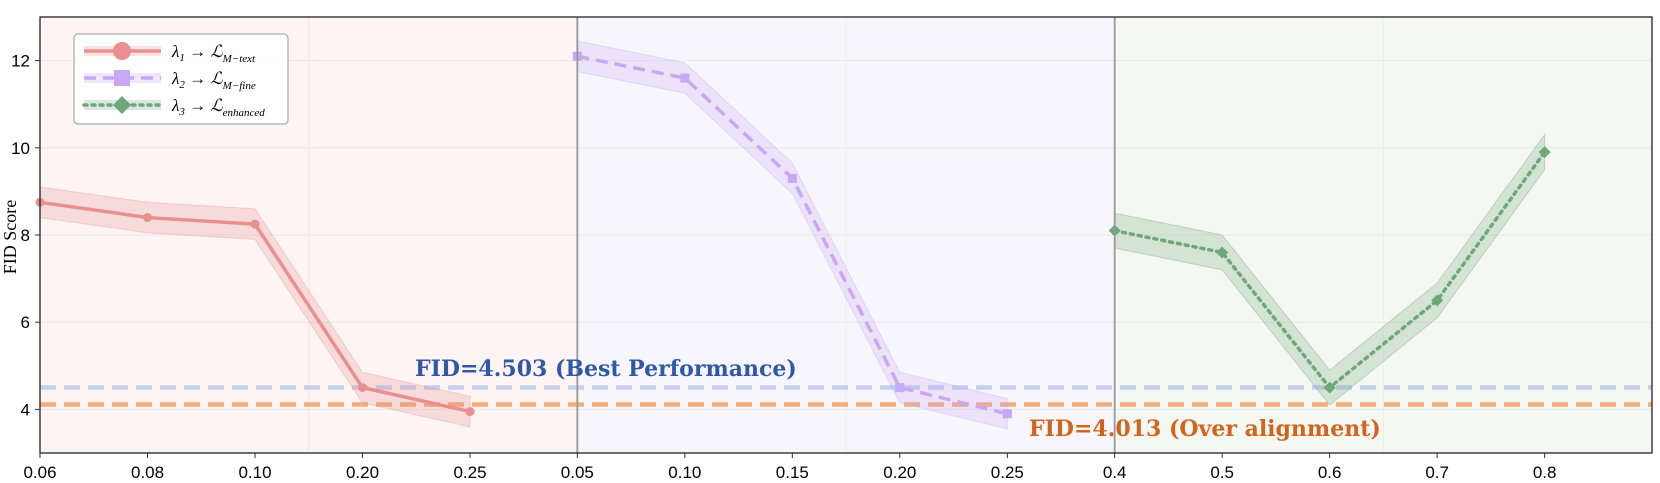 This screenshot has height=483, width=1660. Describe the element at coordinates (606, 369) in the screenshot. I see `annotation-best-performance: FID=4.503 (Best Performance)` at that location.